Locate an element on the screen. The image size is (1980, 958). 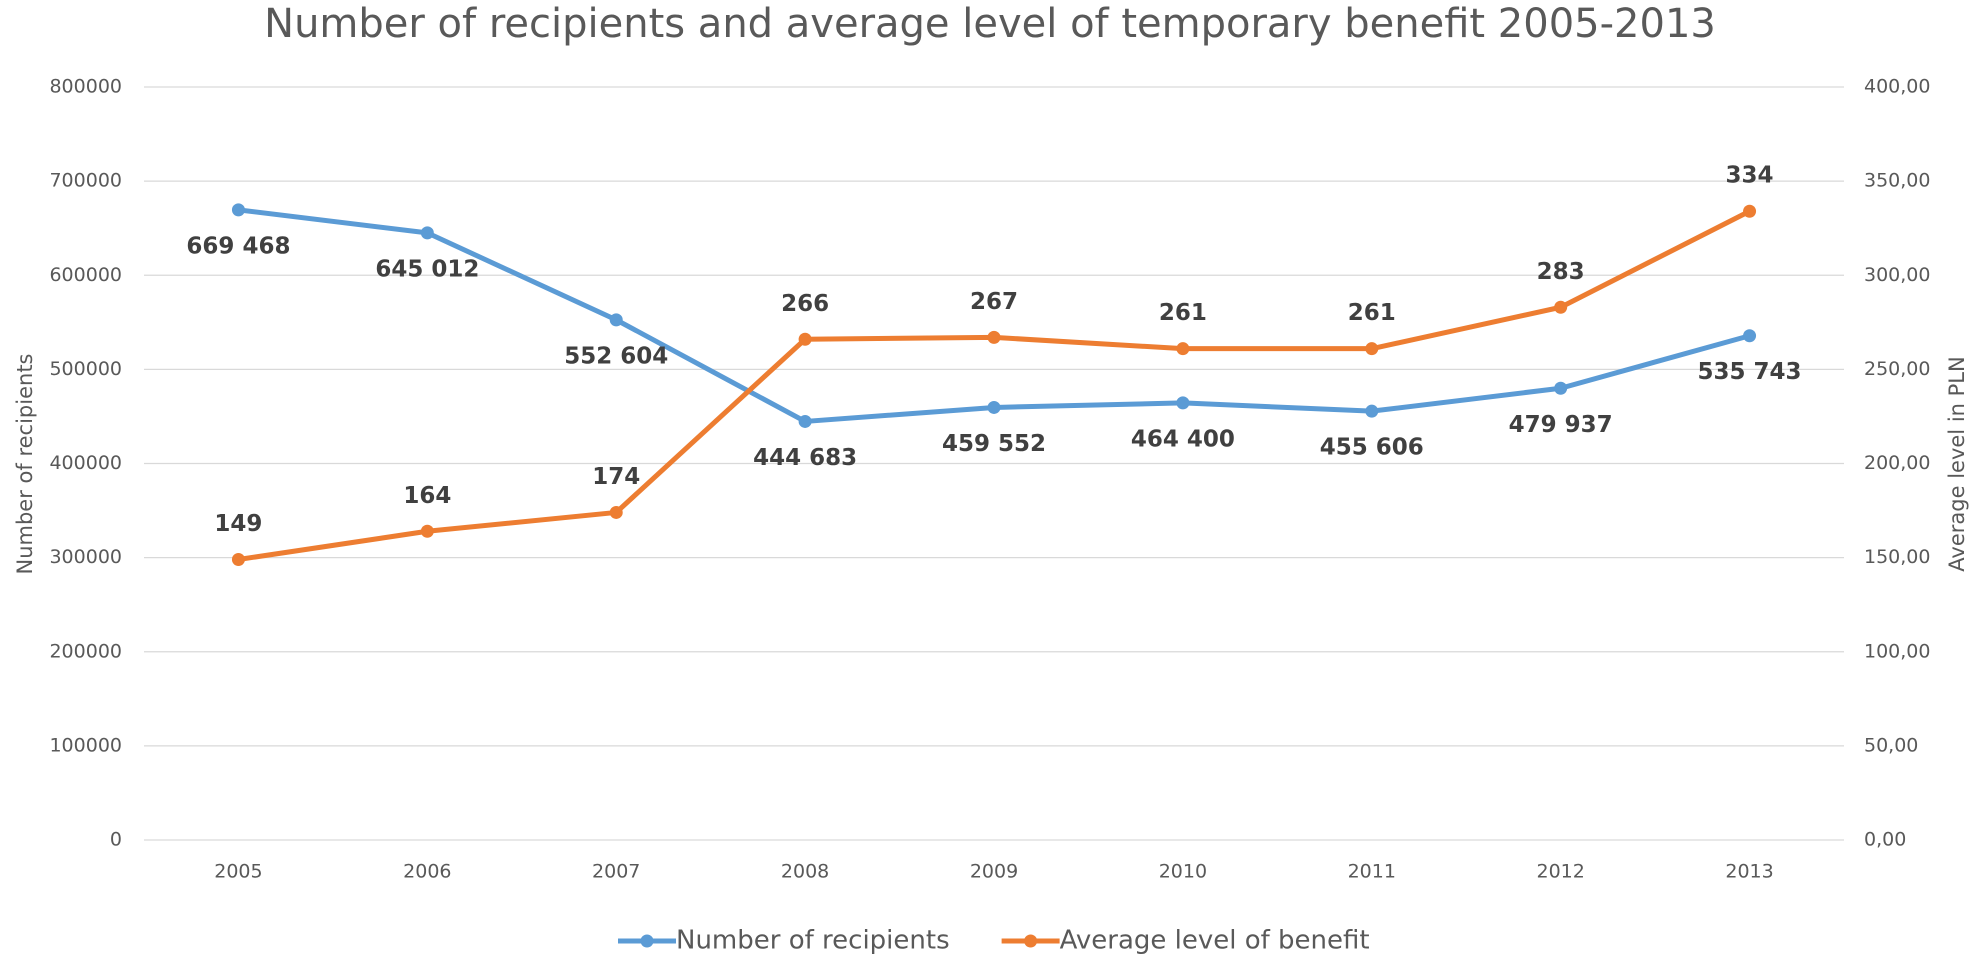
data-label: 669 468 is located at coordinates (238, 246).